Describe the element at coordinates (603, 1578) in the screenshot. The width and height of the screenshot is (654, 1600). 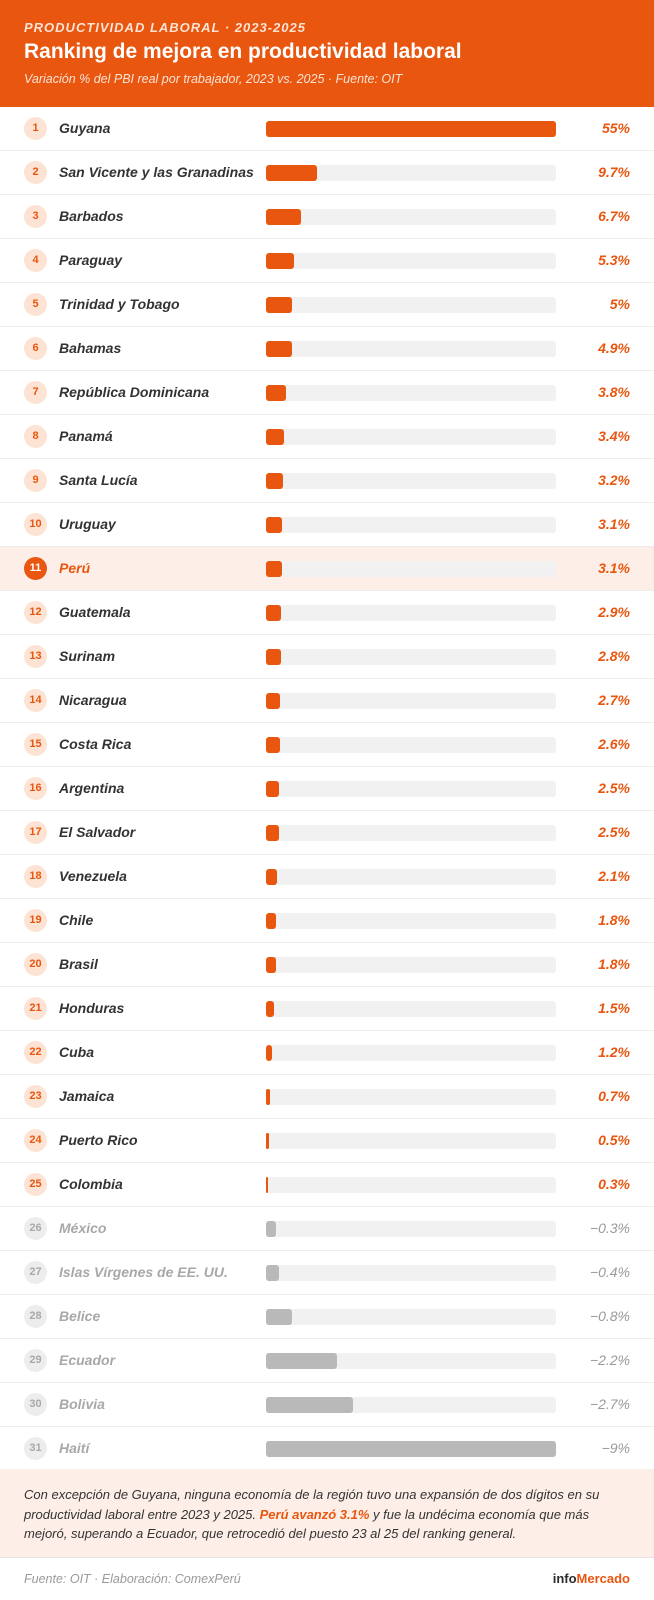
I see `brand-part-2: Mercado` at that location.